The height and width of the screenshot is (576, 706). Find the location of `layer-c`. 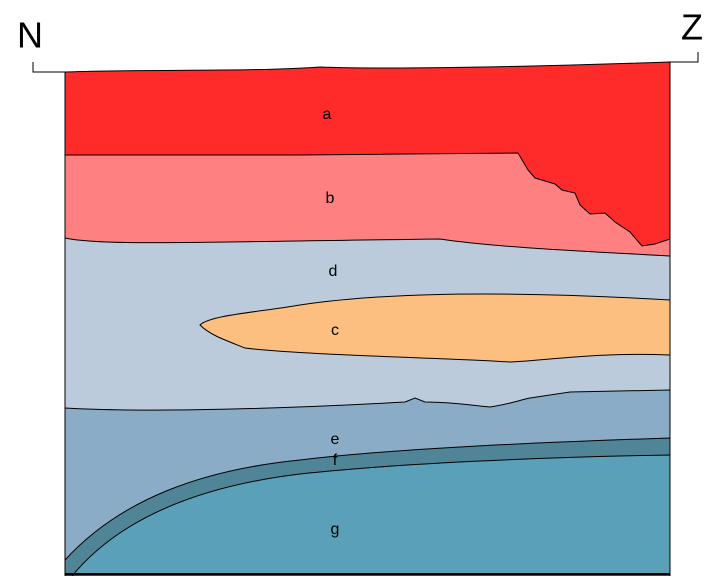

layer-c is located at coordinates (435, 328).